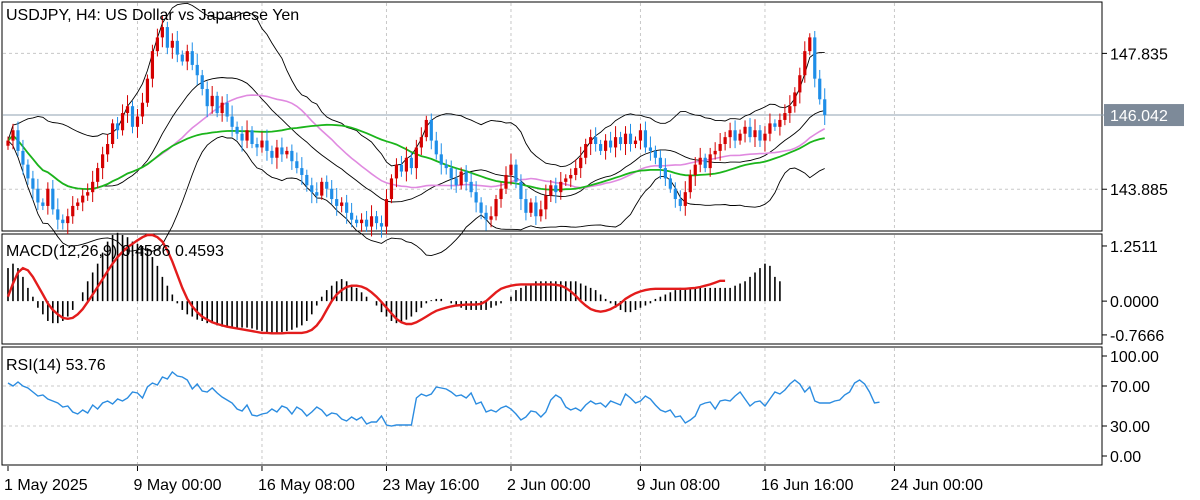  I want to click on rsi-y-tick-label: 0.00, so click(1125, 457).